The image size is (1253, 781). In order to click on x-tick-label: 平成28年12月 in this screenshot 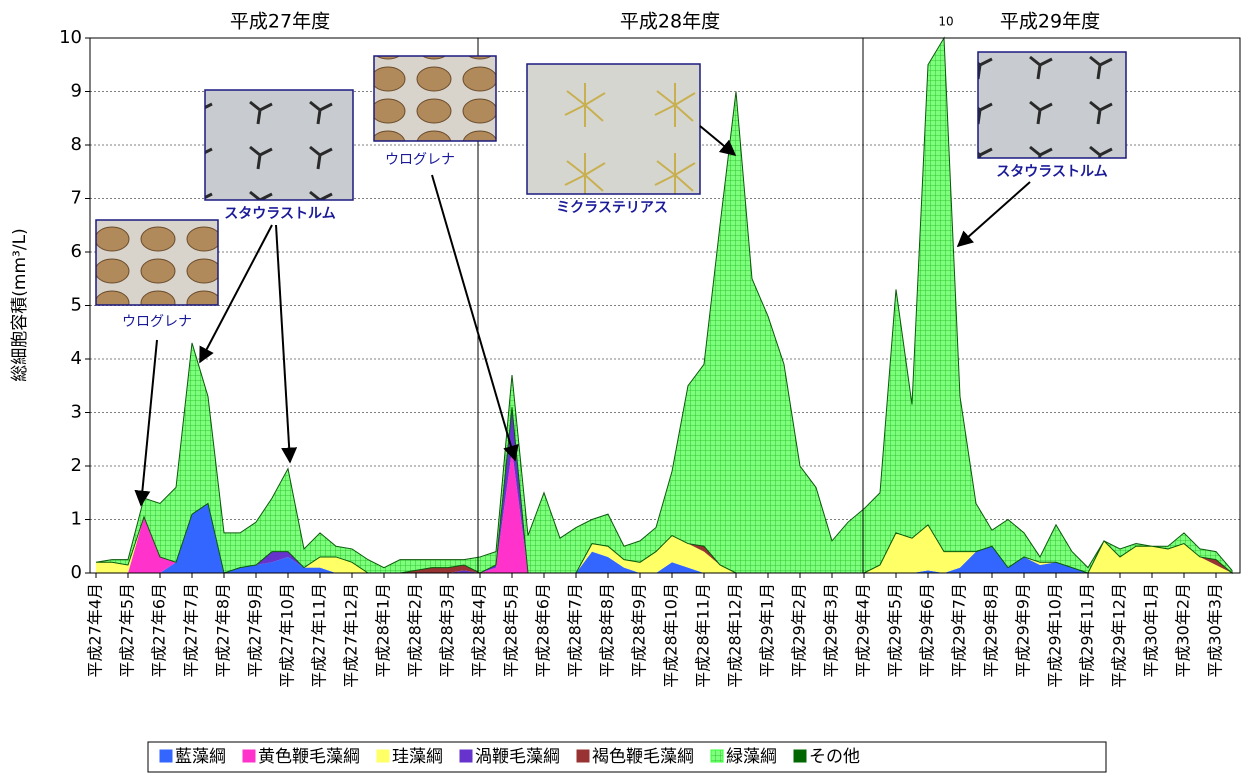, I will do `click(735, 635)`.